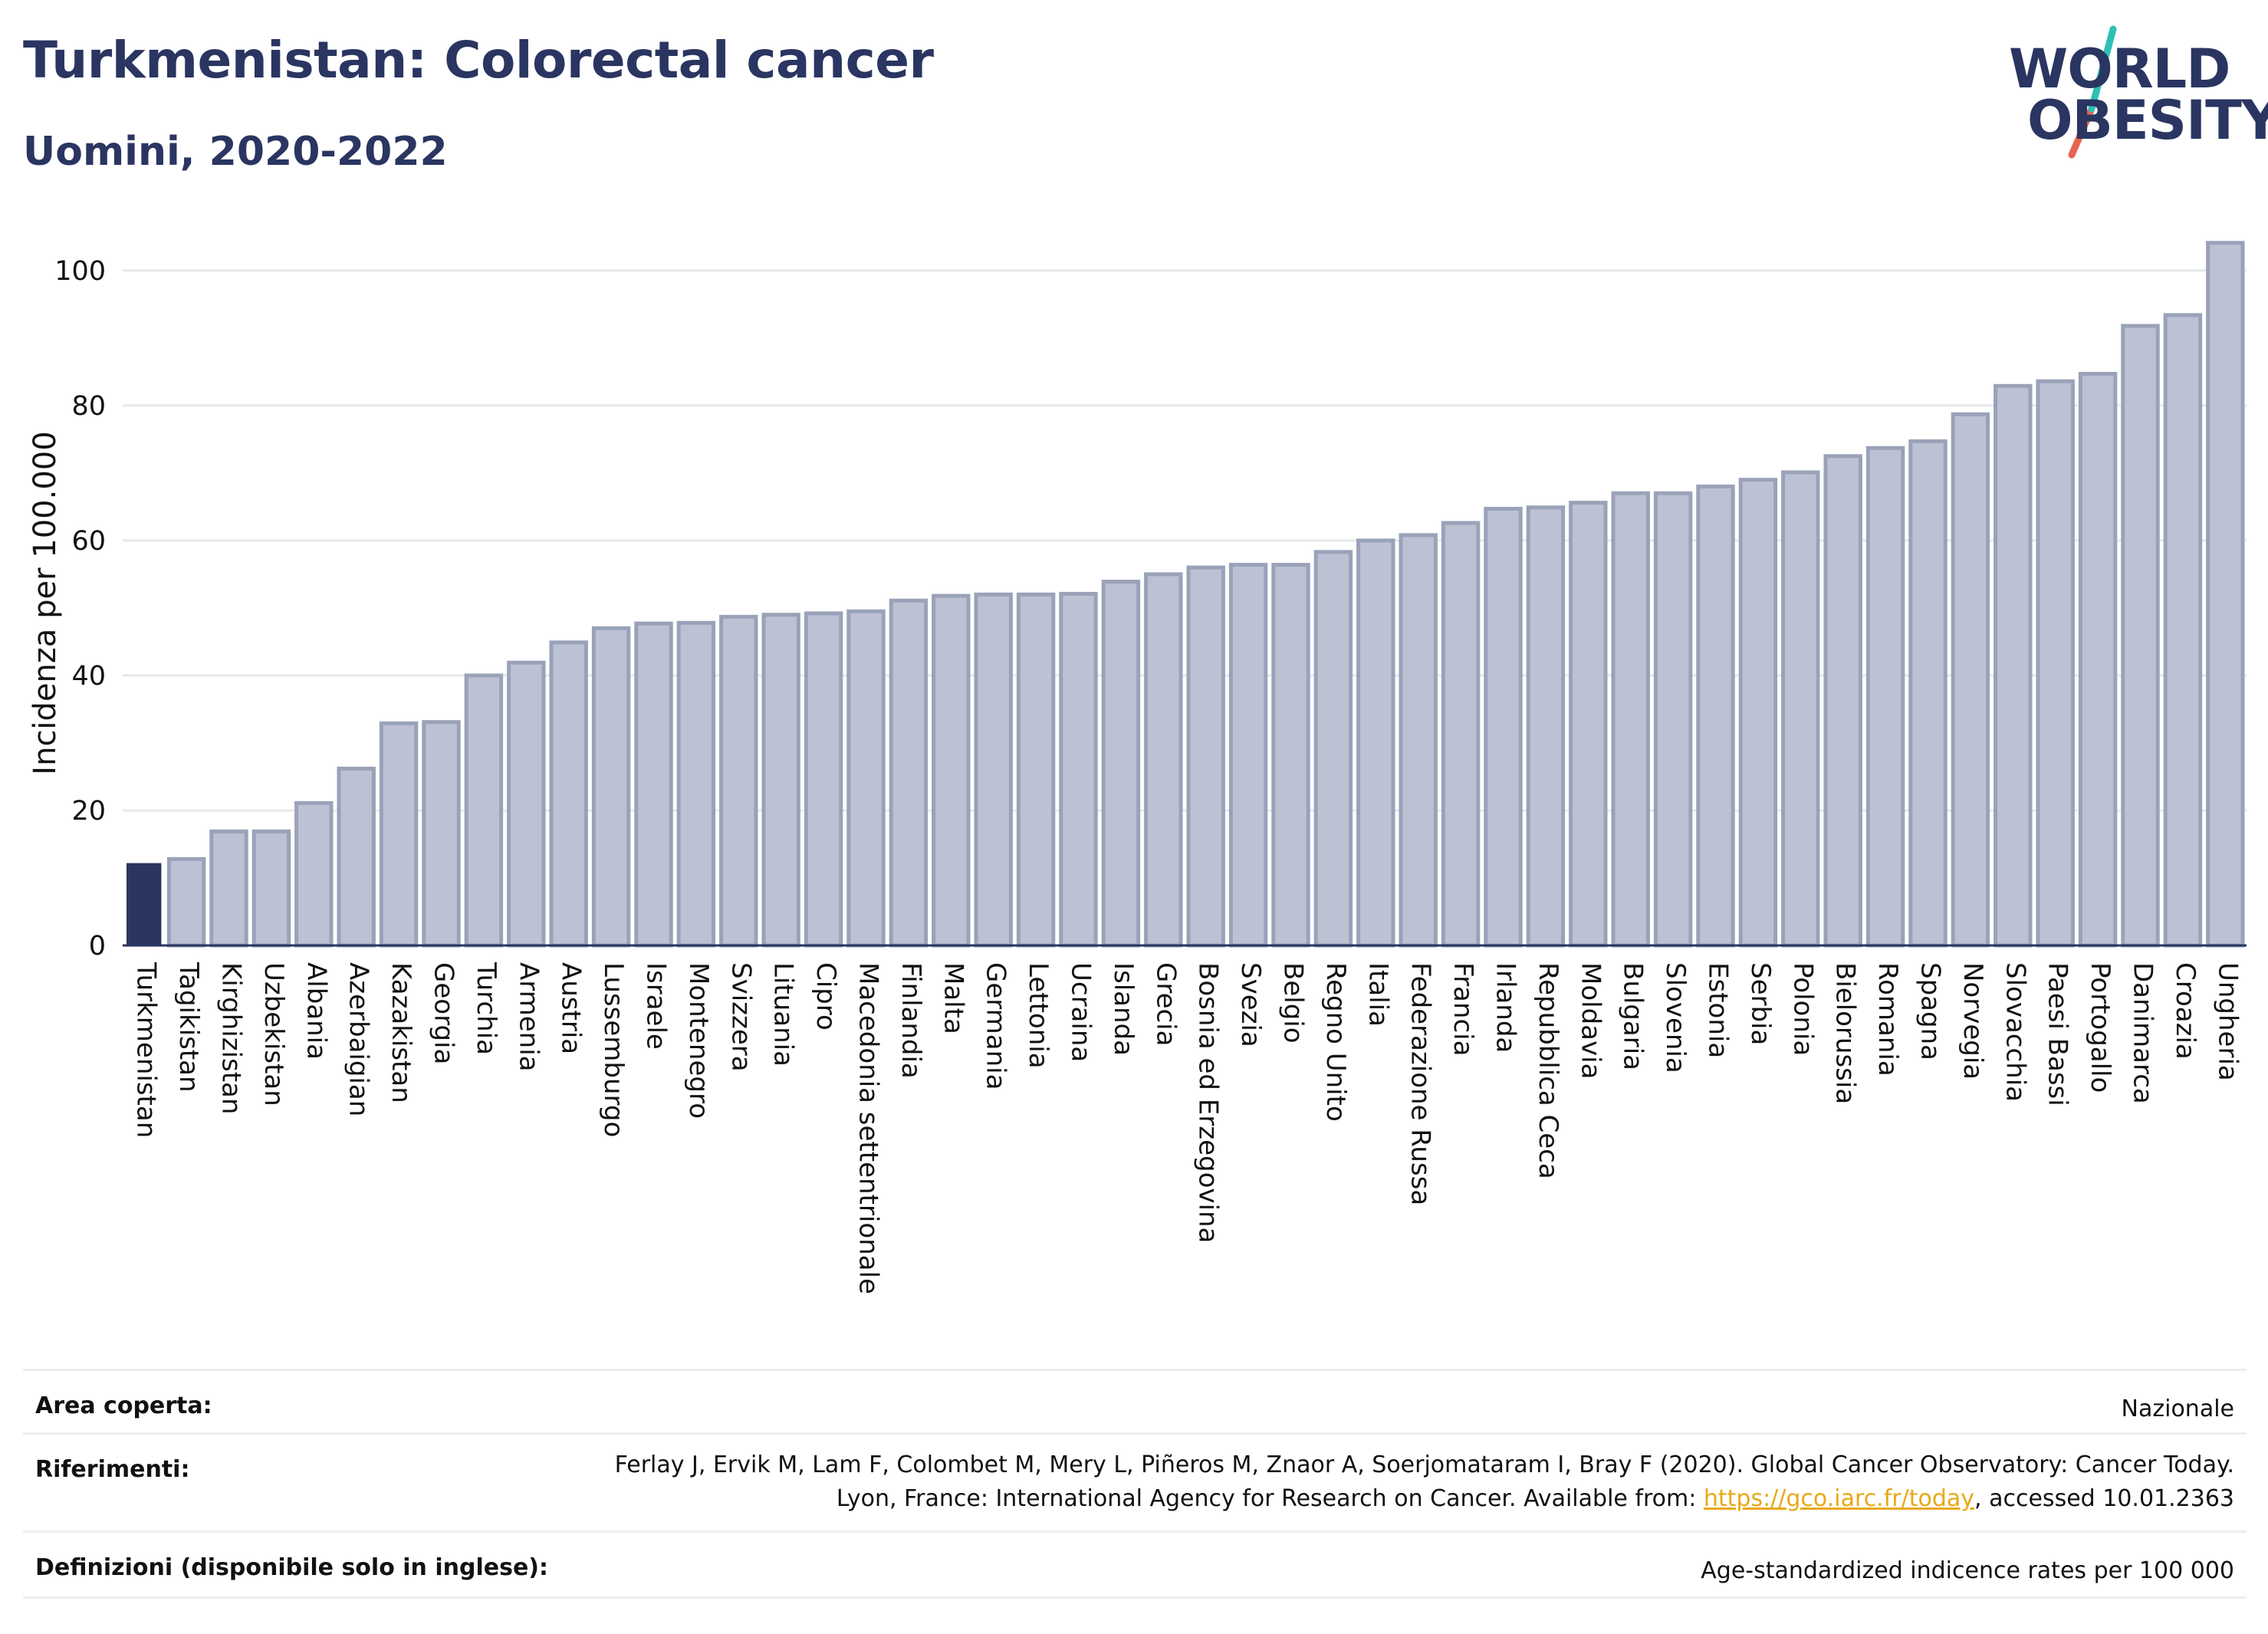 Image resolution: width=2268 pixels, height=1634 pixels. What do you see at coordinates (273, 1034) in the screenshot?
I see `x-tick-label: Uzbekistan` at bounding box center [273, 1034].